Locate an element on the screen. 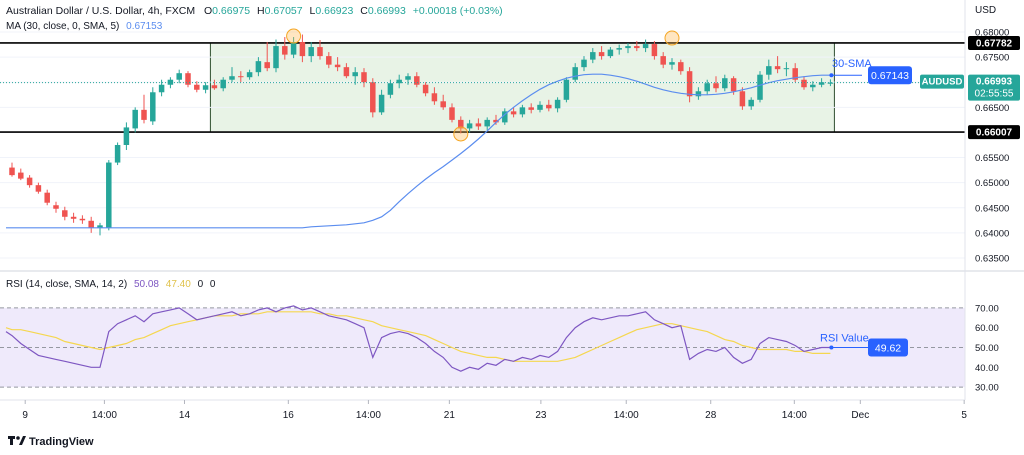 The image size is (1024, 455). rsi-label: RSI (14, close, SMA, 14, 2) is located at coordinates (66, 284).